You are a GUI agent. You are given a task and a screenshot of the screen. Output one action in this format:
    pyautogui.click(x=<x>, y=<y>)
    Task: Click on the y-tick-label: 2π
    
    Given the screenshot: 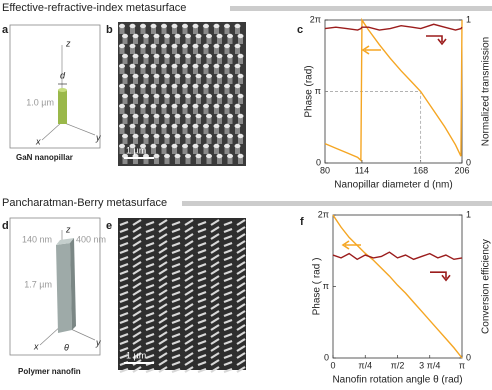 What is the action you would take?
    pyautogui.click(x=315, y=19)
    